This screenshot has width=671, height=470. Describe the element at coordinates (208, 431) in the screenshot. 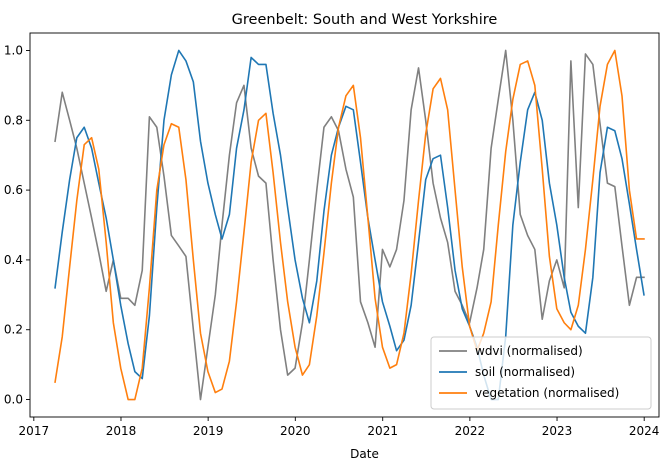

I see `x-tick-label: 2019` at that location.